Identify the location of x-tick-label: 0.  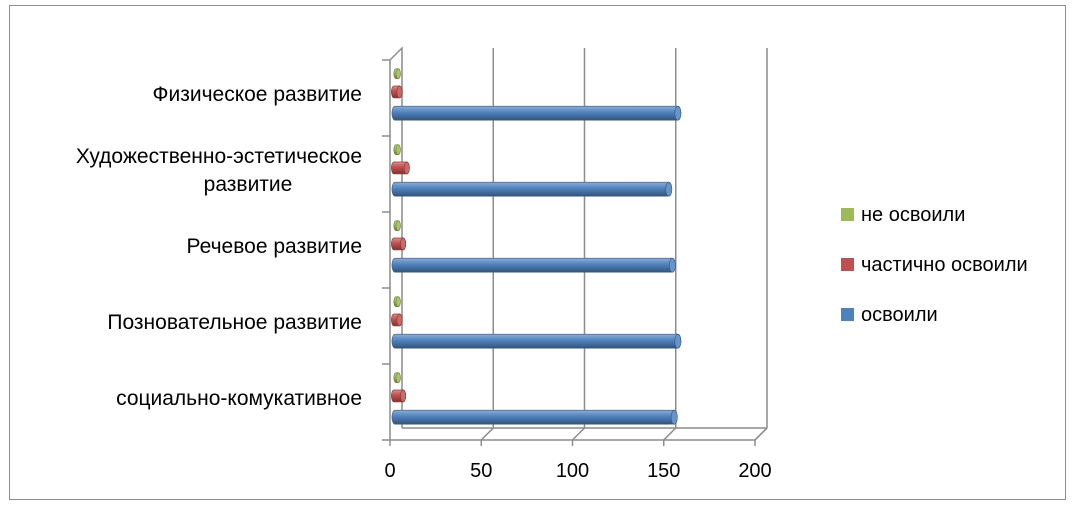
(389, 471).